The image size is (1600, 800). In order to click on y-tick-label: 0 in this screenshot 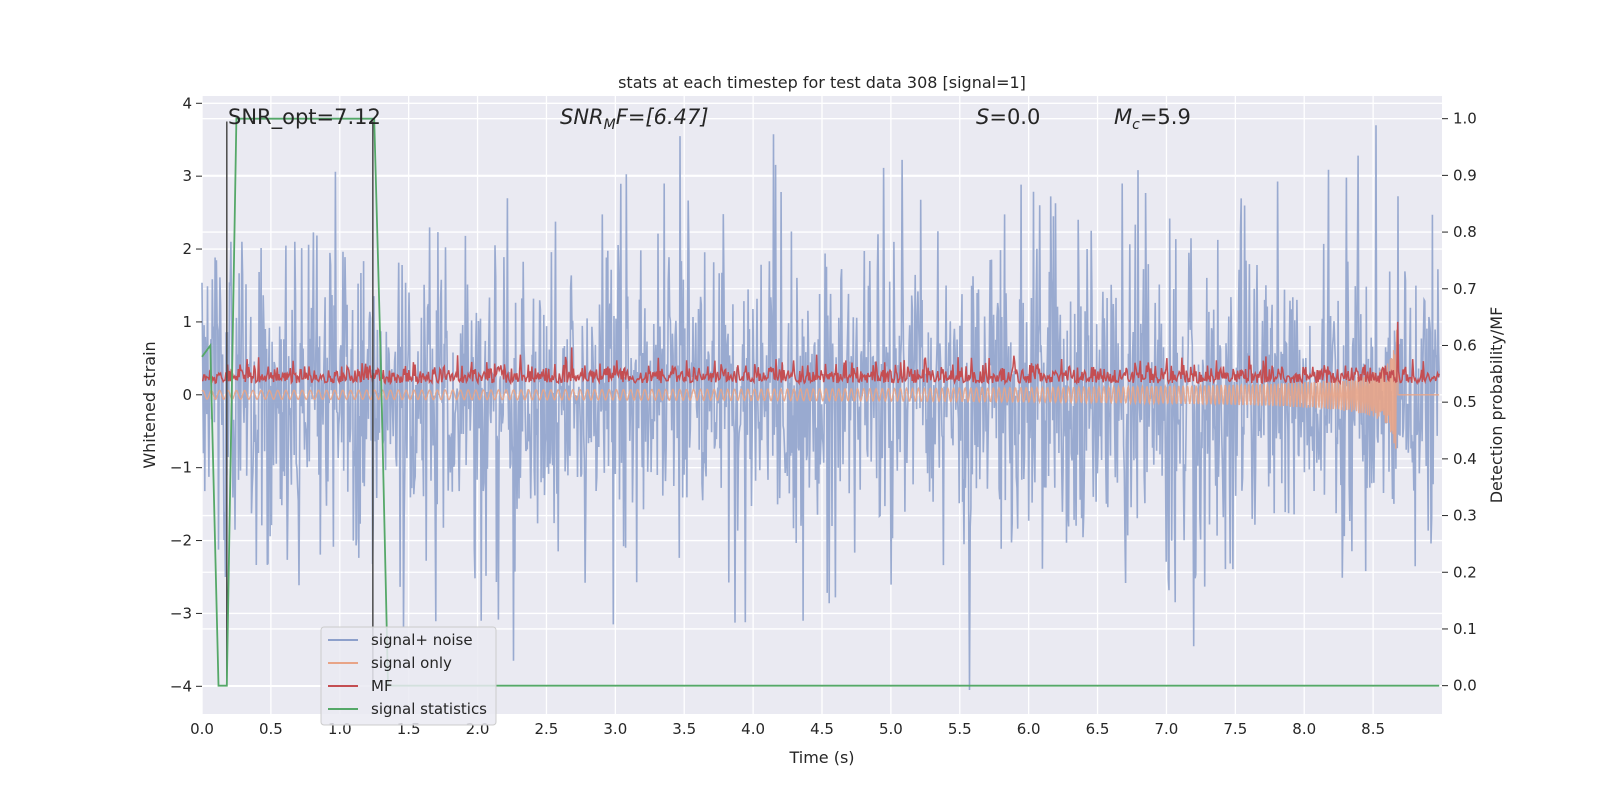, I will do `click(187, 395)`.